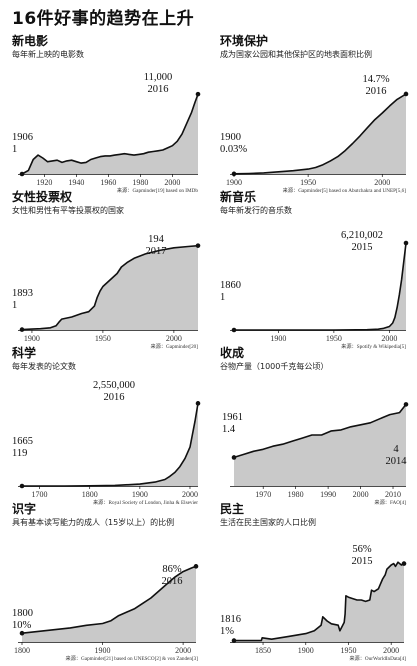  Describe the element at coordinates (158, 77) in the screenshot. I see `end-value-label: 11,000` at that location.